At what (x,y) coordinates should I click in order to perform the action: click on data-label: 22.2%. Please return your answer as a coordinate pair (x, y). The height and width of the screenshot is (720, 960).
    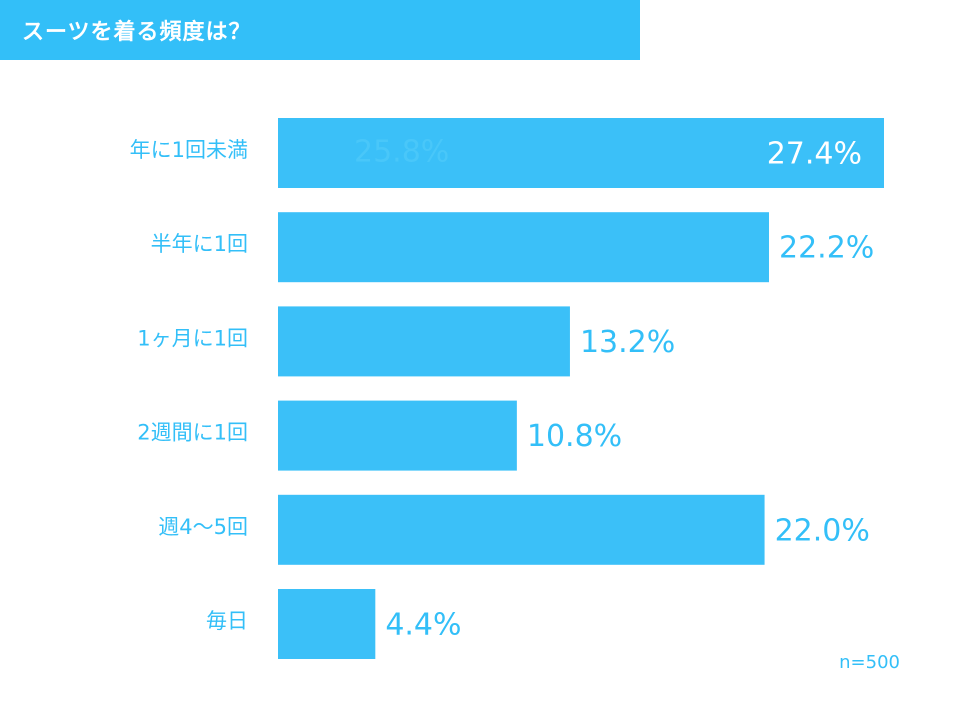
    Looking at the image, I should click on (826, 248).